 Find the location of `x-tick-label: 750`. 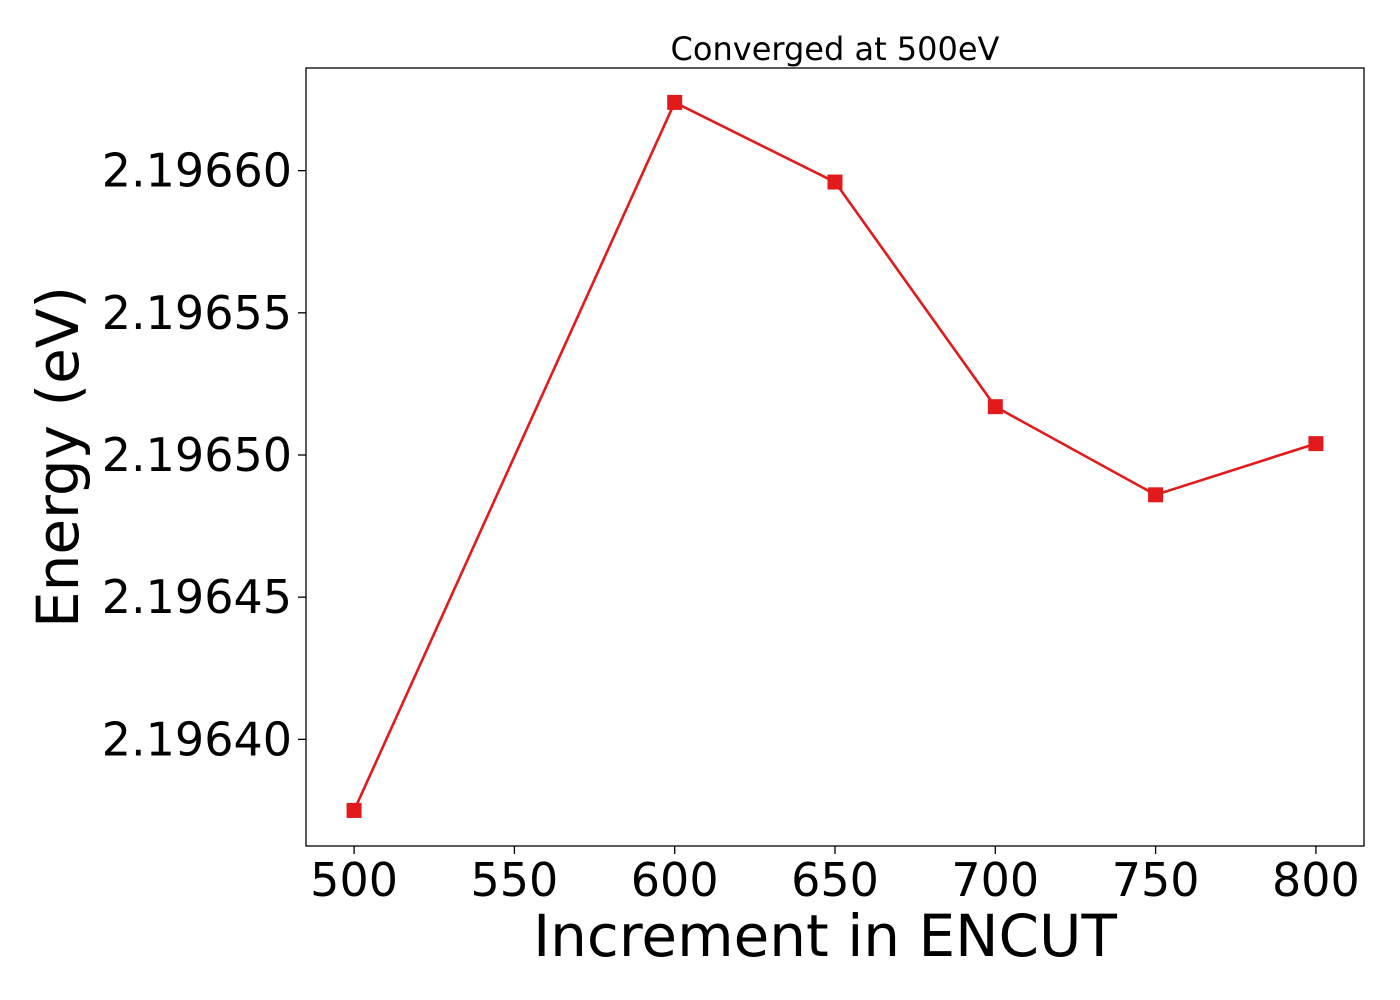

x-tick-label: 750 is located at coordinates (1156, 880).